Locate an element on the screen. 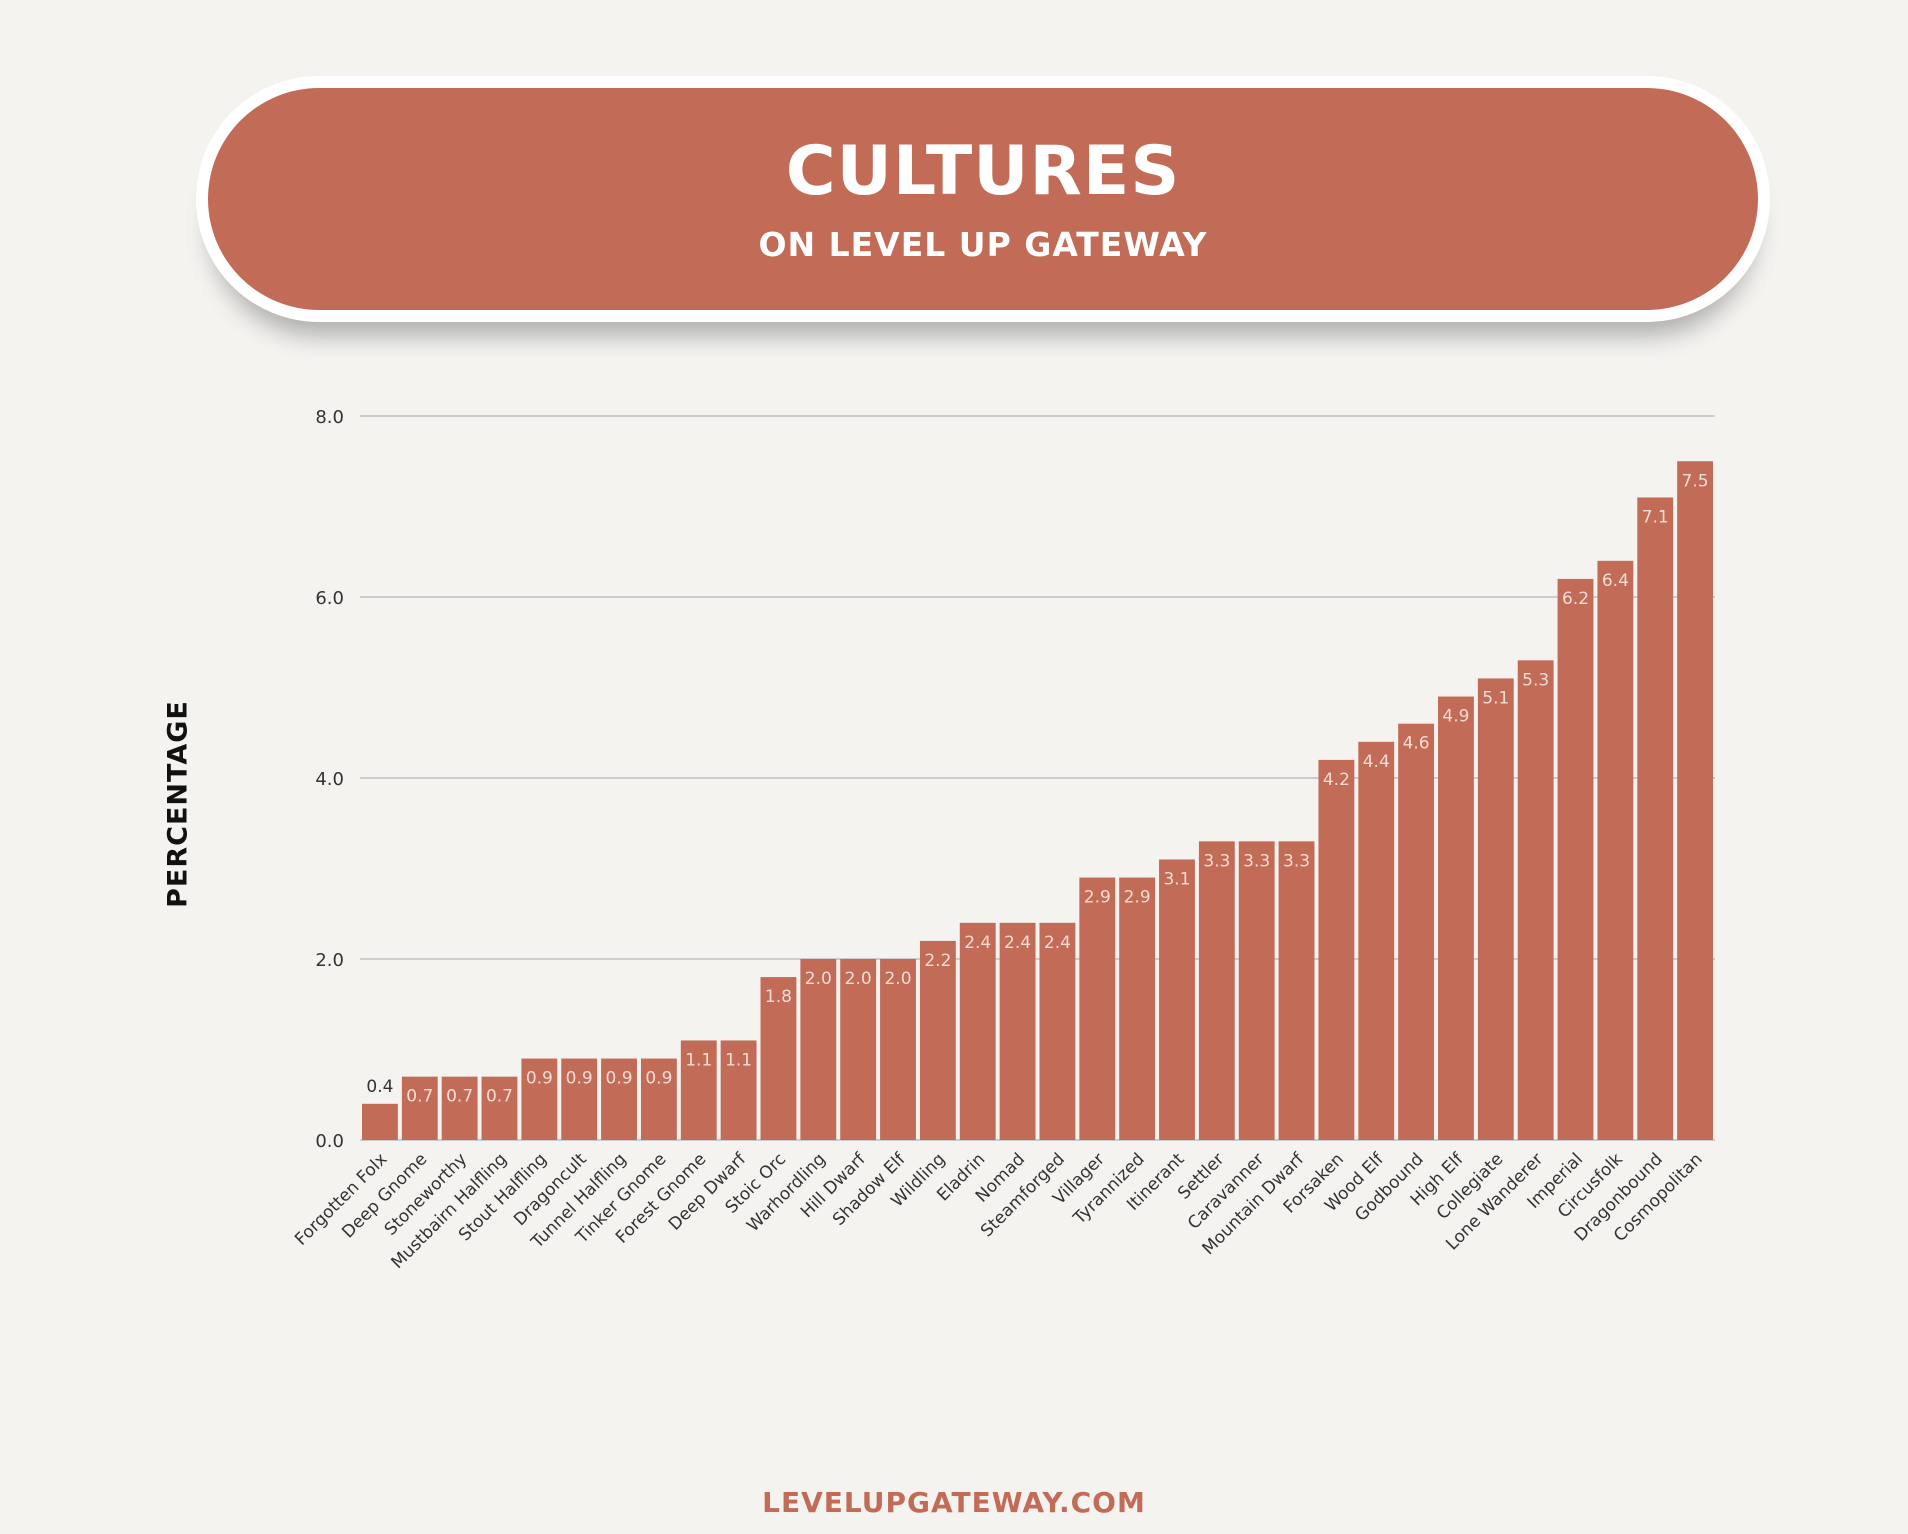  title-banner-inner: CULTURES ON LEVEL UP GATEWAY is located at coordinates (983, 199).